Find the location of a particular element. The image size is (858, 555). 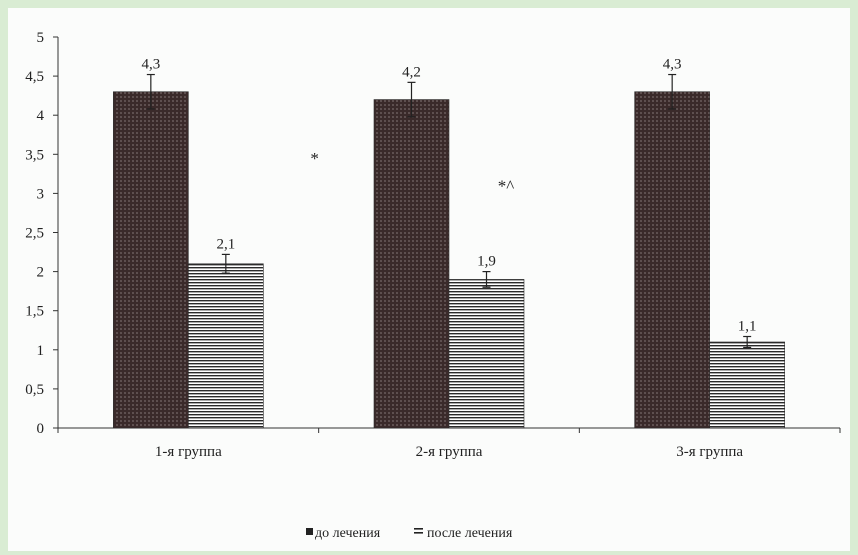

y-tick-label: 1,5 is located at coordinates (34, 312).